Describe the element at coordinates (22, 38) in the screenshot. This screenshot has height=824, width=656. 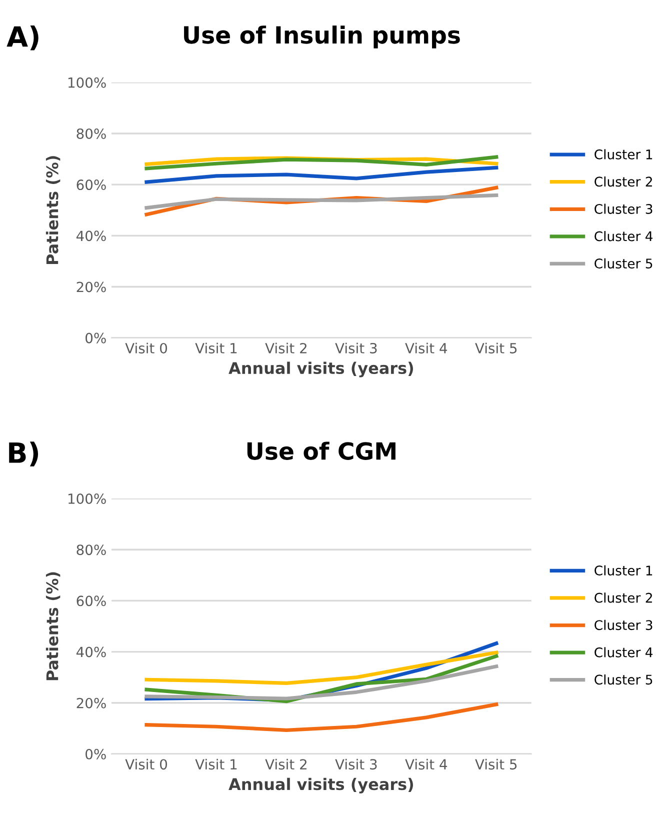
I see `text: A)` at that location.